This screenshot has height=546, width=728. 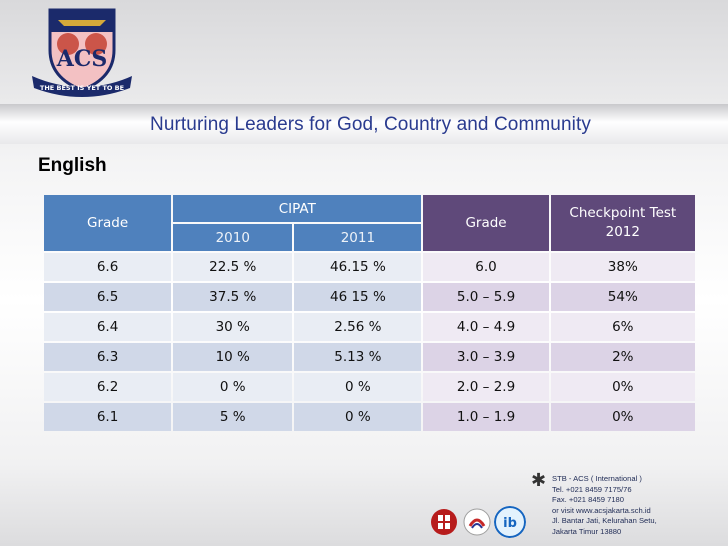 I want to click on cipat-2010-cell: 5 %, so click(x=233, y=417).